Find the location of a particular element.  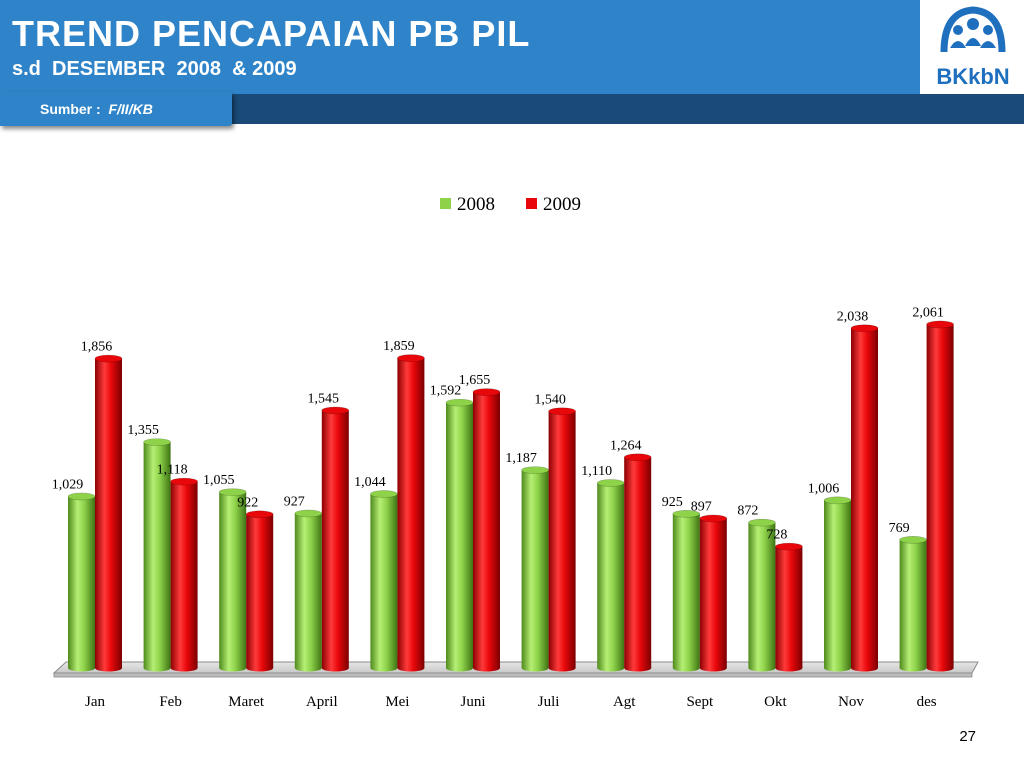

data-label: 1,856 is located at coordinates (97, 347).